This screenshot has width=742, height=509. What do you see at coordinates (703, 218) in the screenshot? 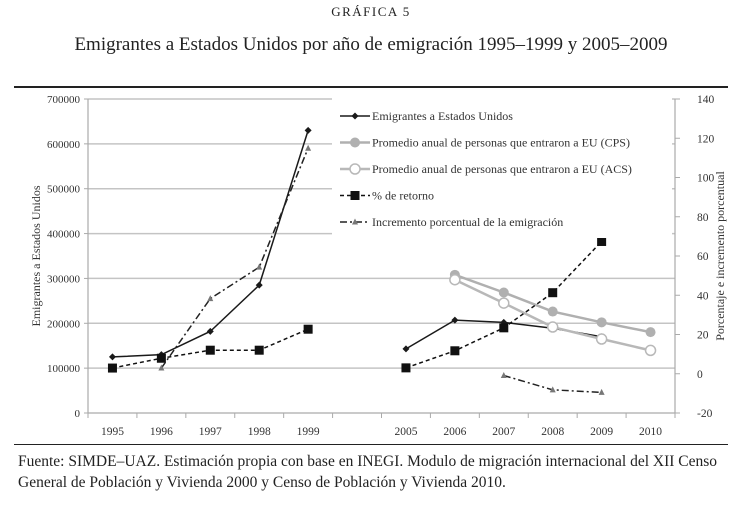
I see `y2-tick-label: 80` at bounding box center [703, 218].